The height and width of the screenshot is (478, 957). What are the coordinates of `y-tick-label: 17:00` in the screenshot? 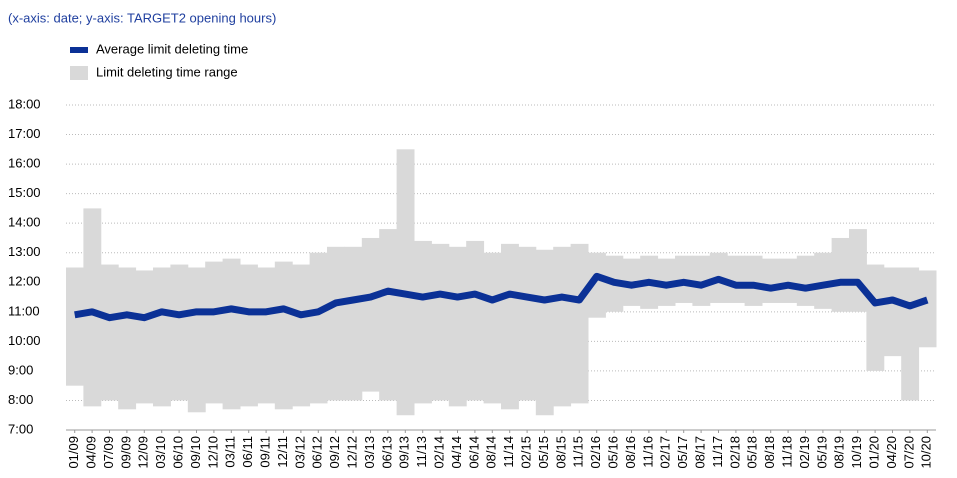 It's located at (24, 133).